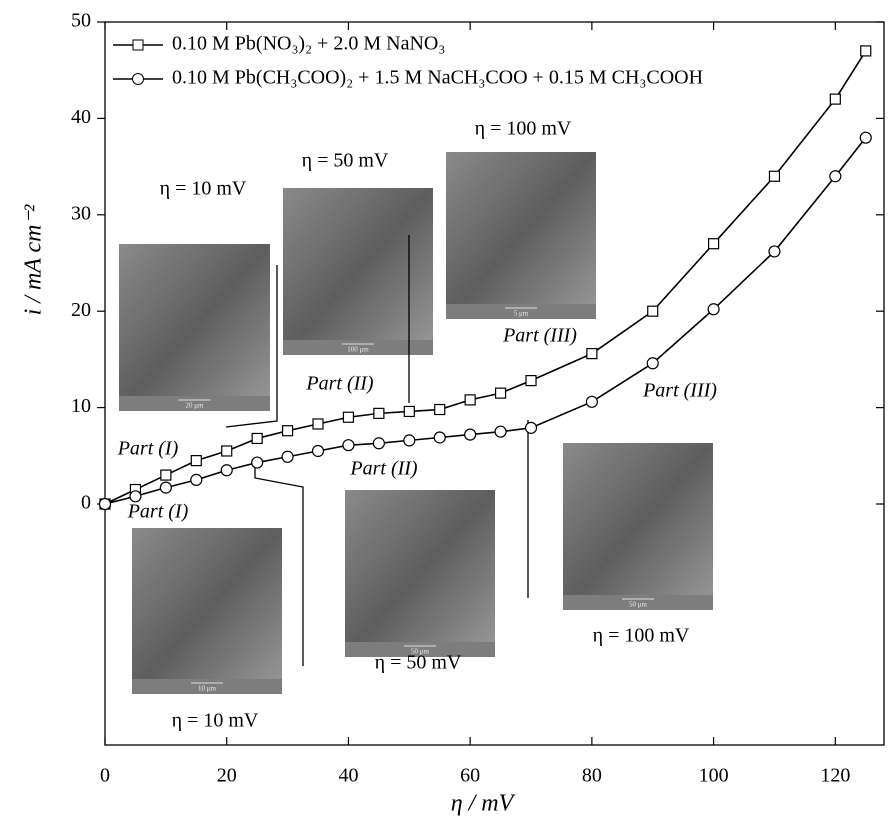 Image resolution: width=889 pixels, height=829 pixels. I want to click on x-axis-label: η / mV, so click(483, 804).